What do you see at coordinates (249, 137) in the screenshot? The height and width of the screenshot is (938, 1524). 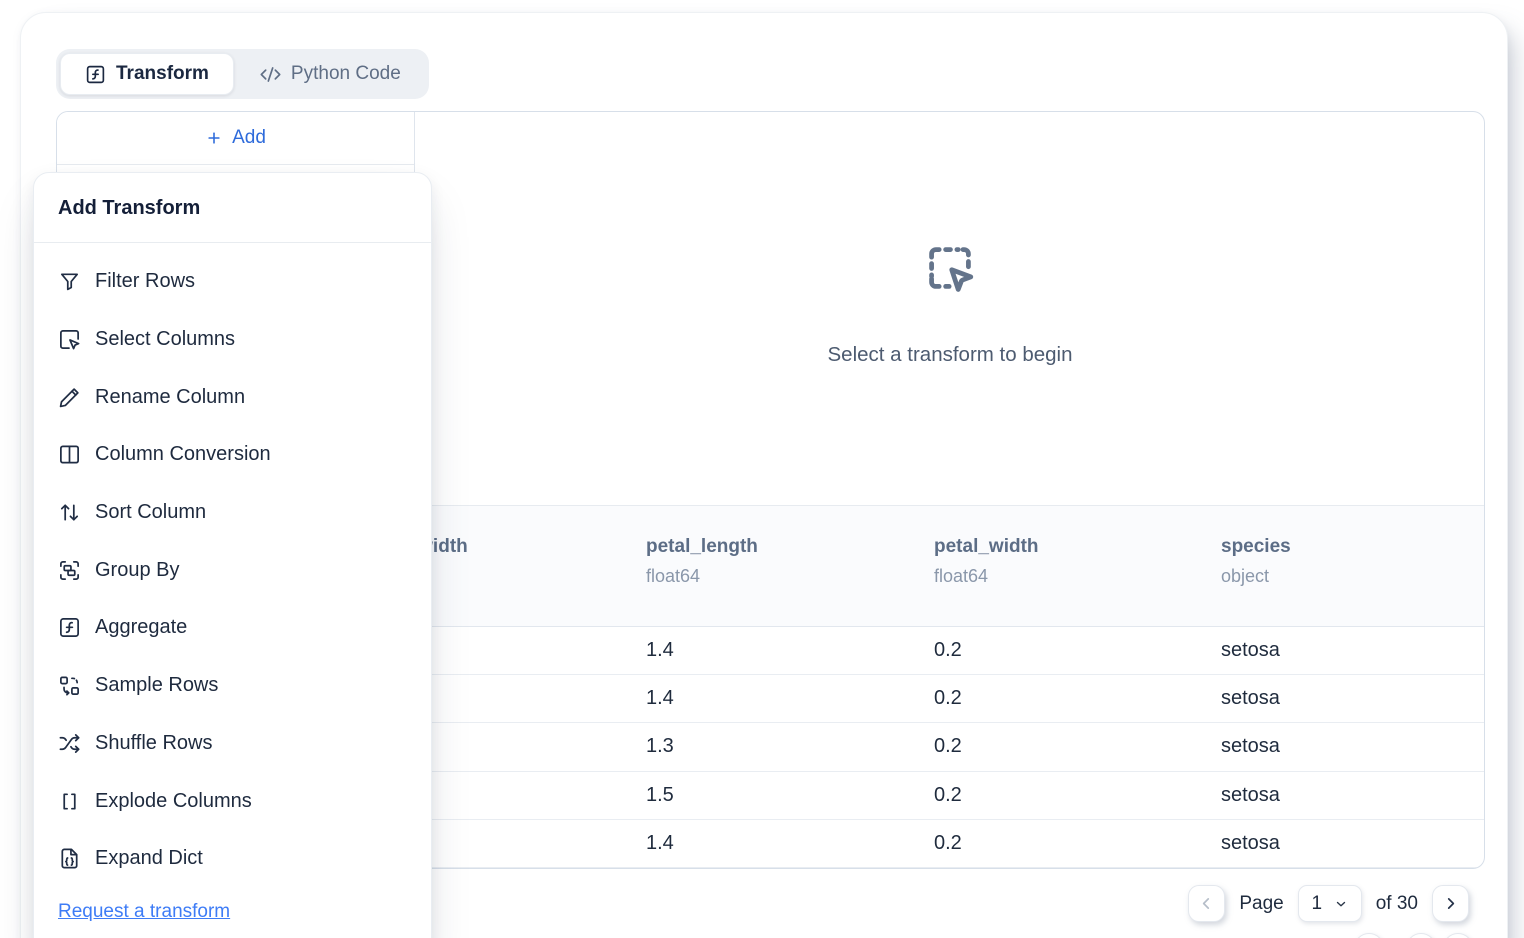 I see `add-transform-label: Add` at bounding box center [249, 137].